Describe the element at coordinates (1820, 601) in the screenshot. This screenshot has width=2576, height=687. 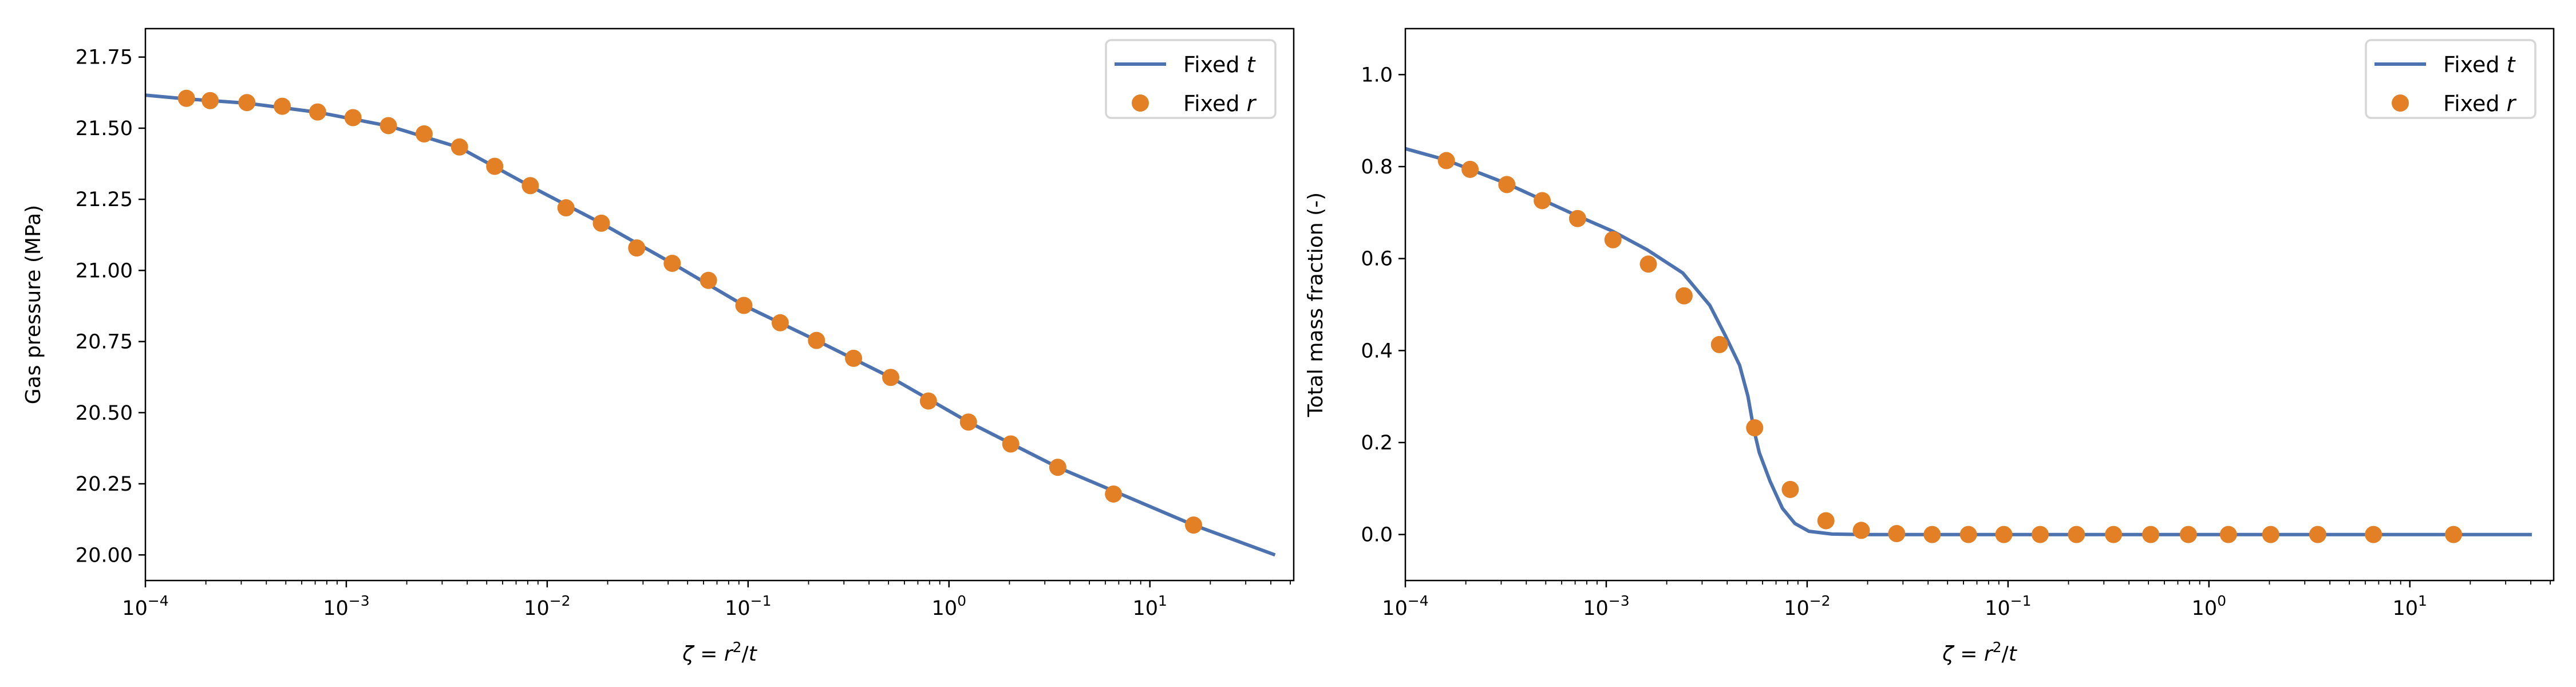
I see `x-tick-exponent: −2` at that location.